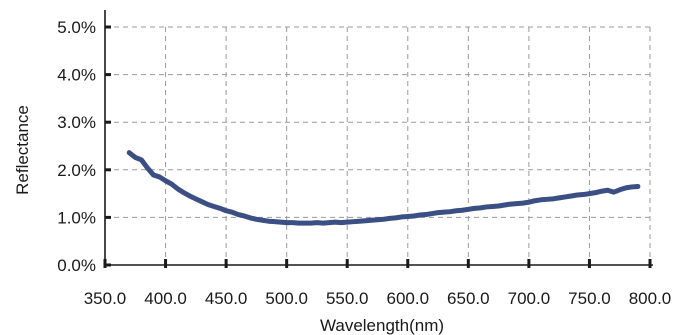 The width and height of the screenshot is (694, 335). Describe the element at coordinates (22, 150) in the screenshot. I see `y-axis-label: Reflectance` at that location.